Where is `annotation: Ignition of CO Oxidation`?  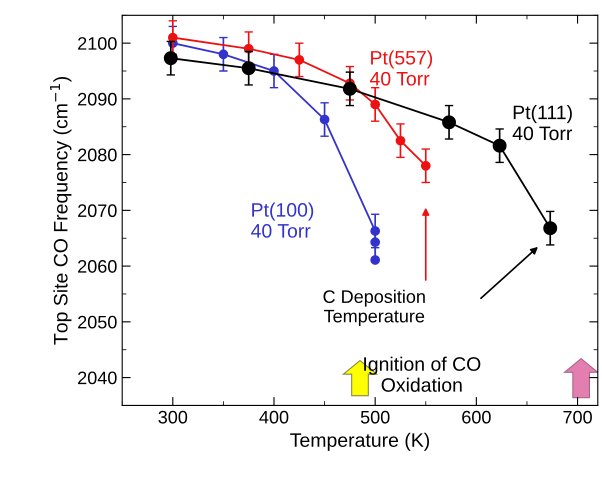 annotation: Ignition of CO Oxidation is located at coordinates (422, 374).